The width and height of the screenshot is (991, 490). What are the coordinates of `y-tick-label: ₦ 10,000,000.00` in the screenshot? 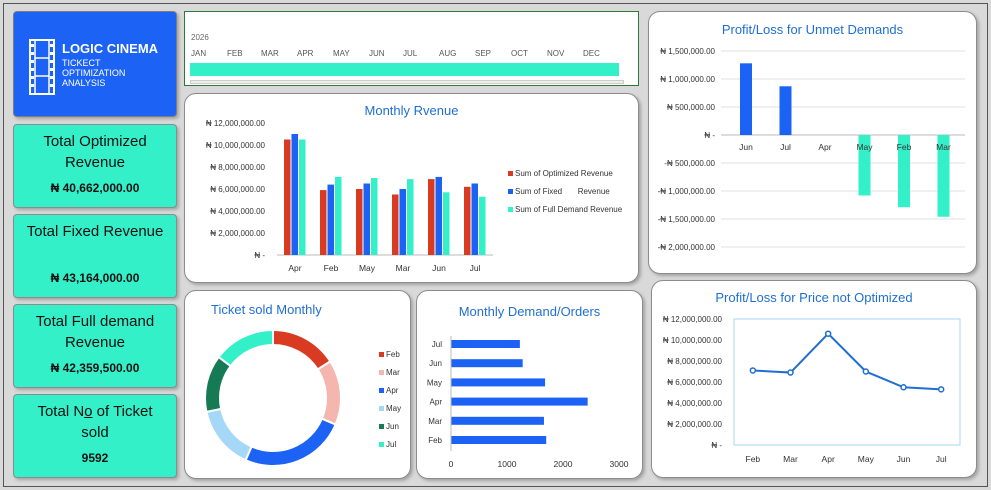 It's located at (693, 340).